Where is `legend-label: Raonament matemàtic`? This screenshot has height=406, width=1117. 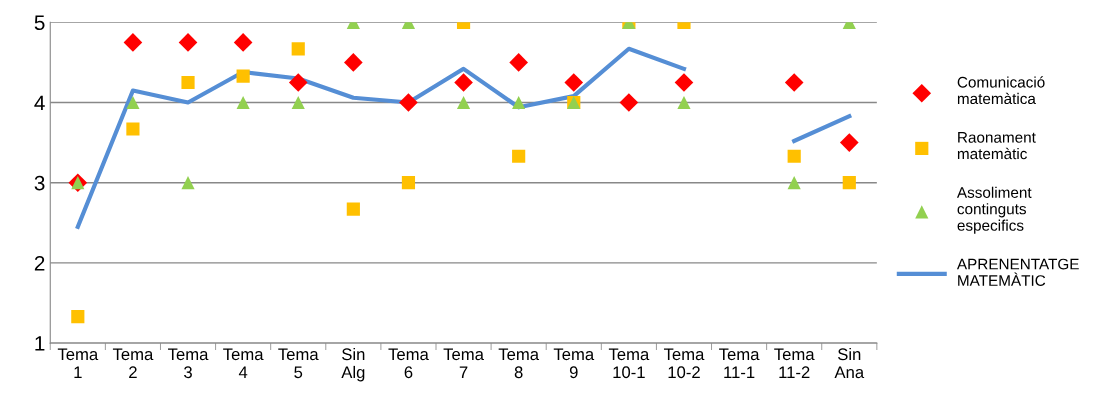 legend-label: Raonament matemàtic is located at coordinates (996, 146).